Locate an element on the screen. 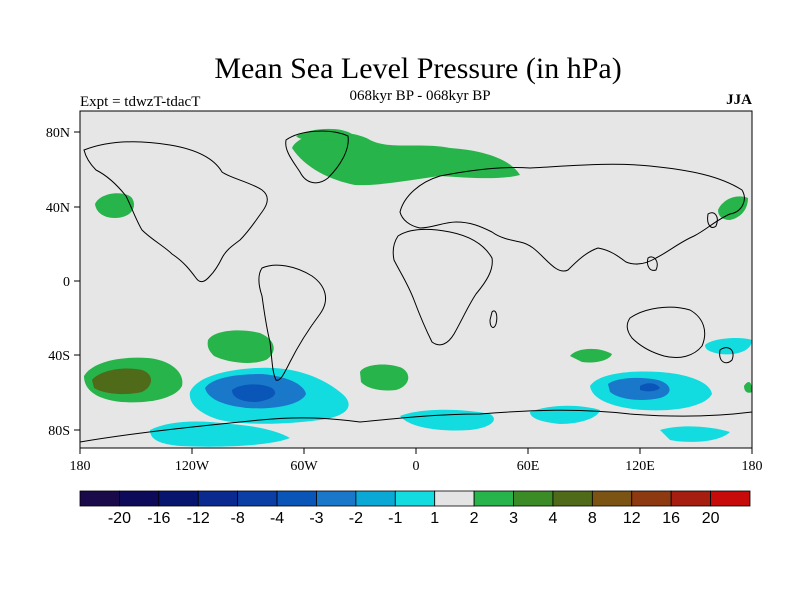 This screenshot has width=800, height=600. longitude-axis: 180 120W 60W 0 60E 120E 180 is located at coordinates (416, 461).